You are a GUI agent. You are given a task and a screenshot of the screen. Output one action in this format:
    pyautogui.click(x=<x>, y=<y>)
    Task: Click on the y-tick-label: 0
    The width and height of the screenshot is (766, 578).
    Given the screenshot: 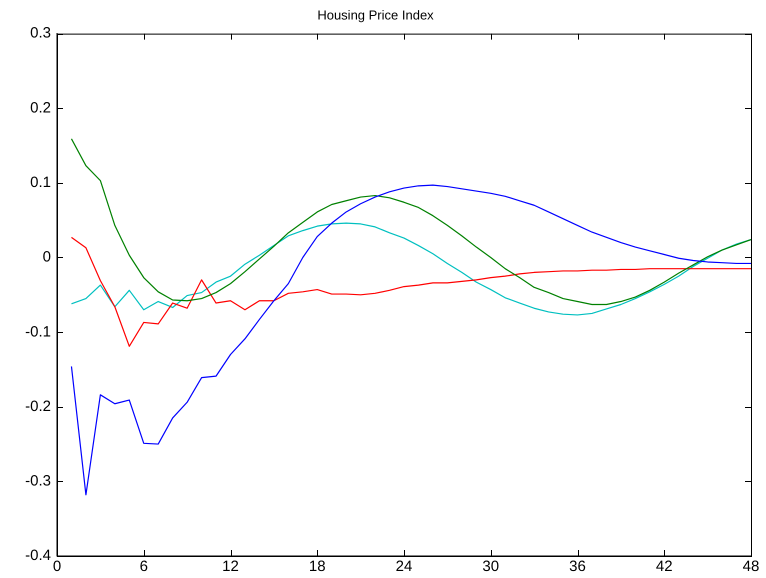 What is the action you would take?
    pyautogui.click(x=46, y=257)
    